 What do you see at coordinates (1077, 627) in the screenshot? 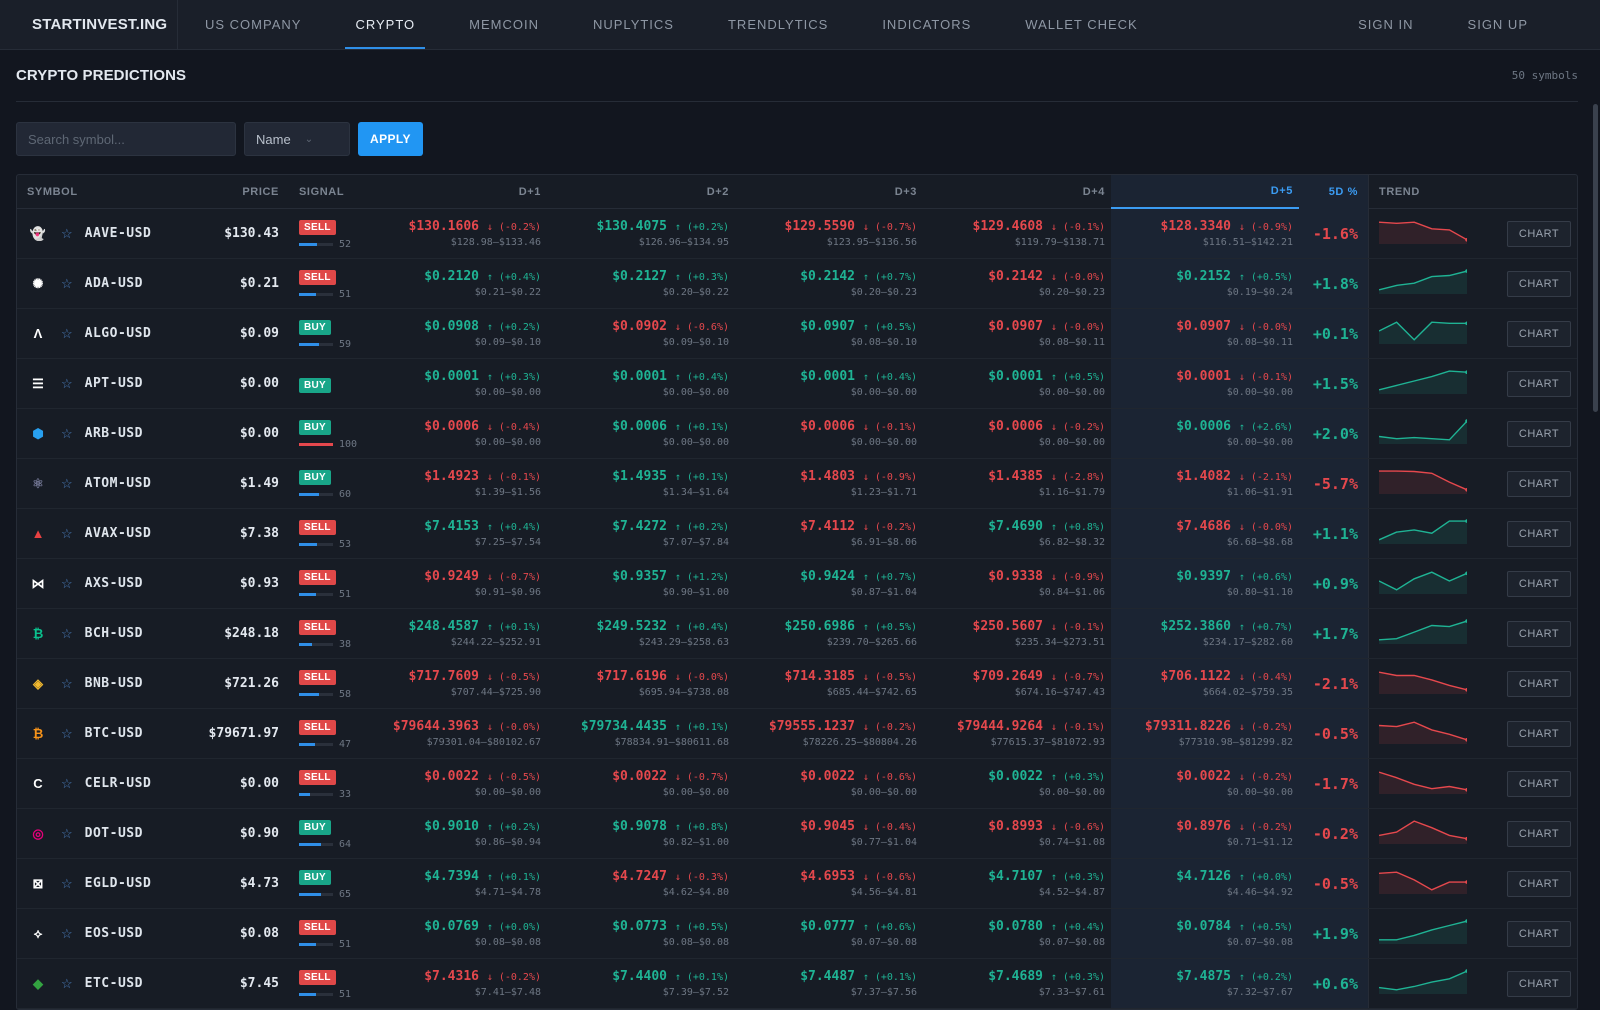
I see `forecast-change: ↓ (-0.1%)` at bounding box center [1077, 627].